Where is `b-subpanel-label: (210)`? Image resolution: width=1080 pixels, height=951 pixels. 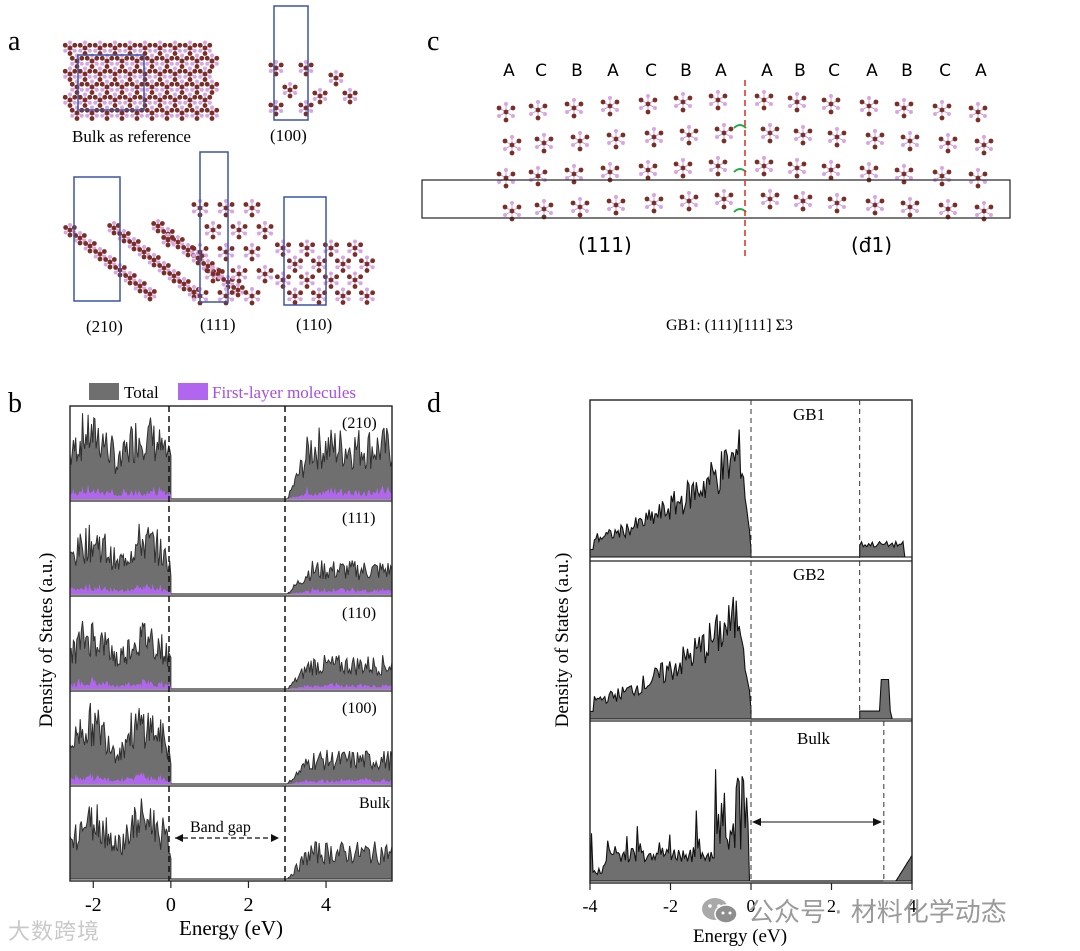 b-subpanel-label: (210) is located at coordinates (359, 423).